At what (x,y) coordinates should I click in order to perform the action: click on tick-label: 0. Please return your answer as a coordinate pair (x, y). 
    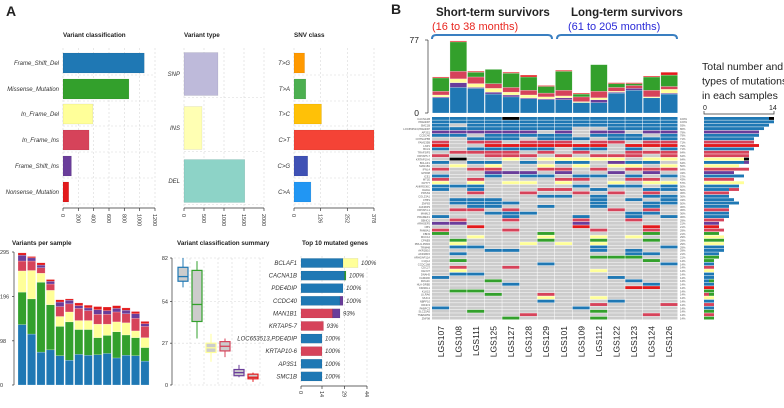
    Looking at the image, I should click on (705, 108).